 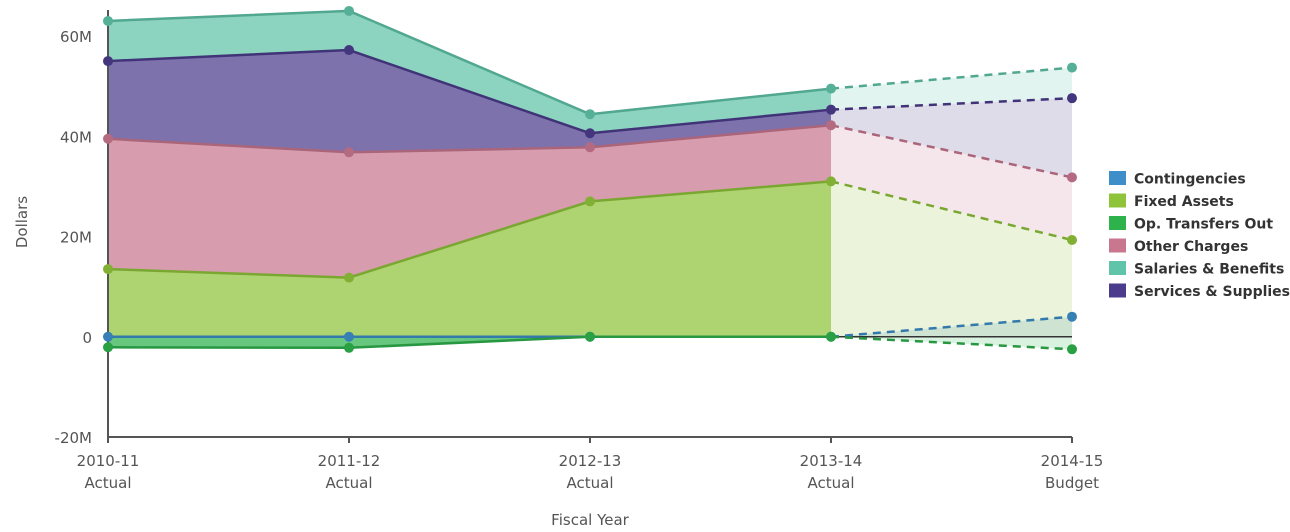 I want to click on y-tick-label: 20M, so click(x=76, y=238).